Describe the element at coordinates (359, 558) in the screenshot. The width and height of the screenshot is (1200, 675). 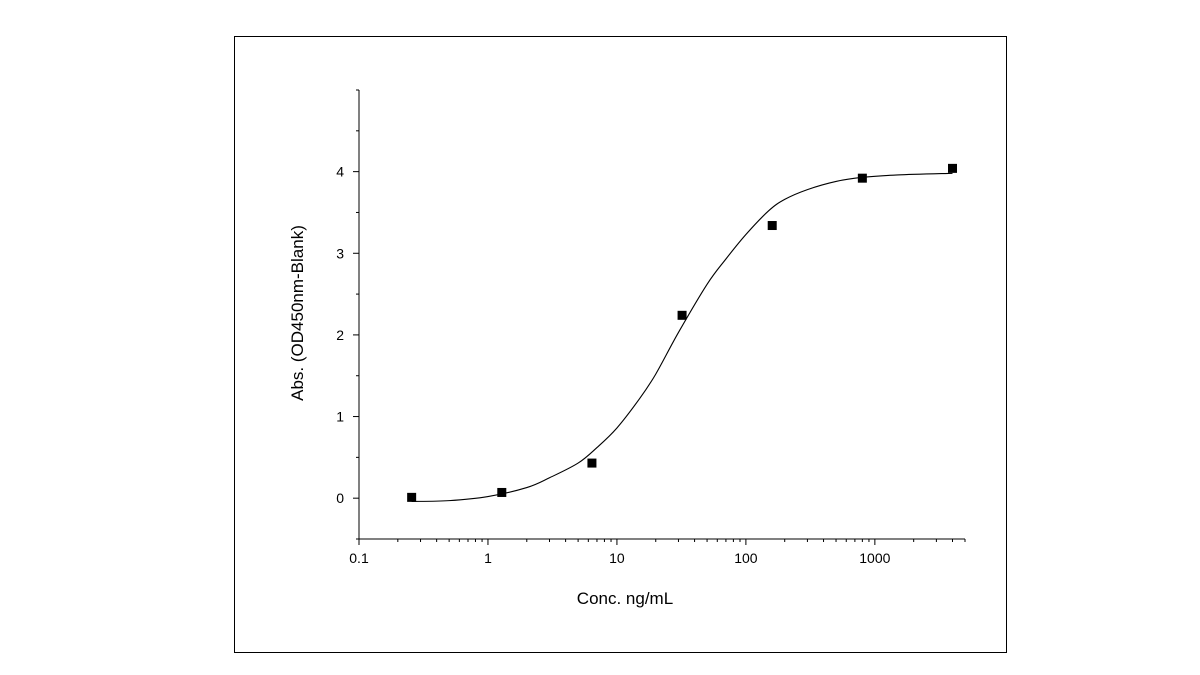
I see `x-tick-label: 0.1` at that location.